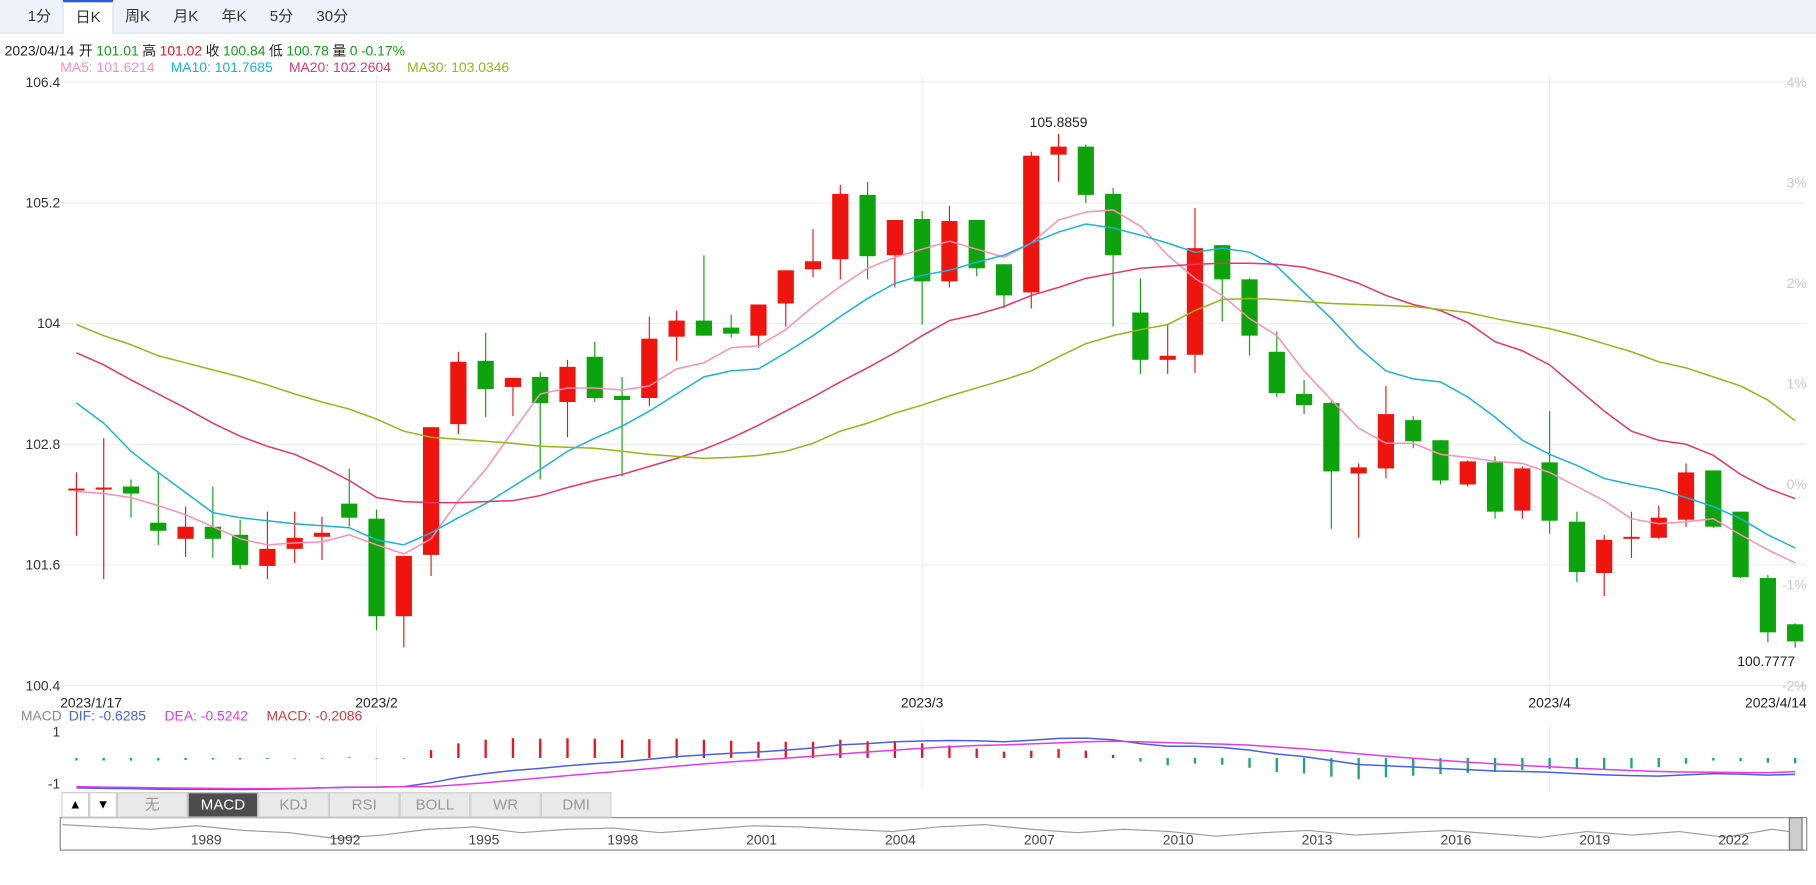 This screenshot has width=1816, height=885. I want to click on quote-label: 高, so click(149, 51).